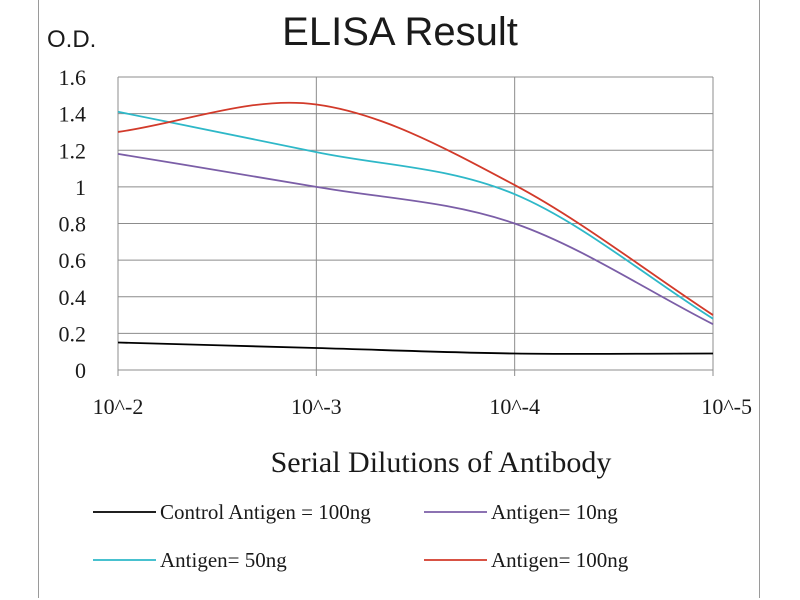 The width and height of the screenshot is (800, 600). I want to click on legend-label: Antigen= 10ng, so click(554, 512).